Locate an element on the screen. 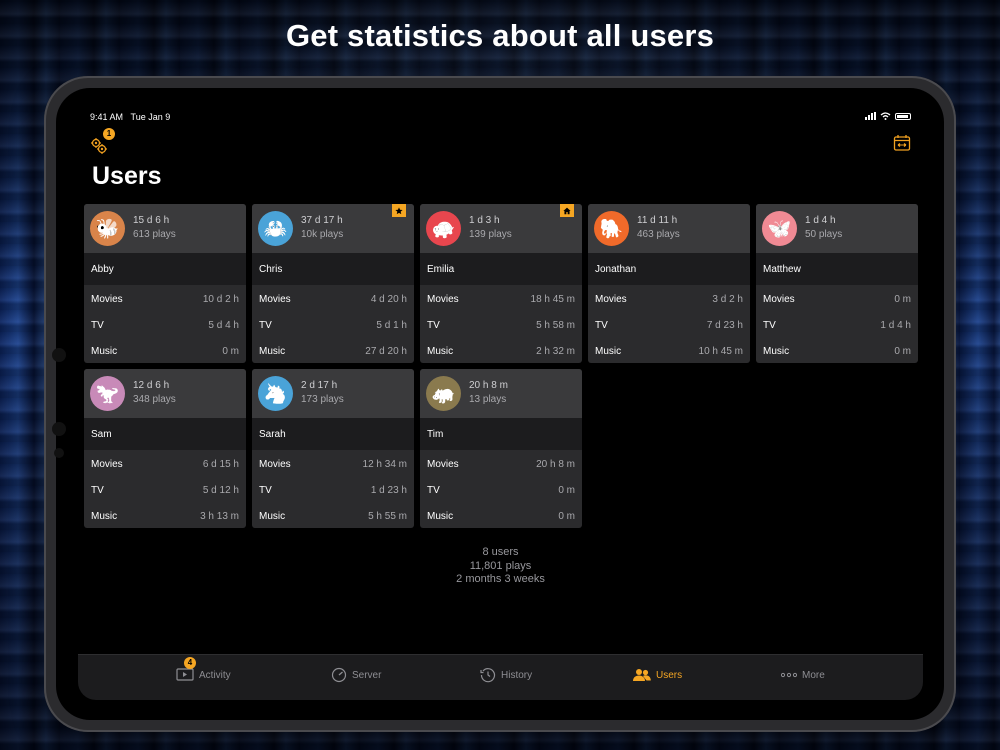  user-total-time: 20 h 8 m is located at coordinates (488, 385).